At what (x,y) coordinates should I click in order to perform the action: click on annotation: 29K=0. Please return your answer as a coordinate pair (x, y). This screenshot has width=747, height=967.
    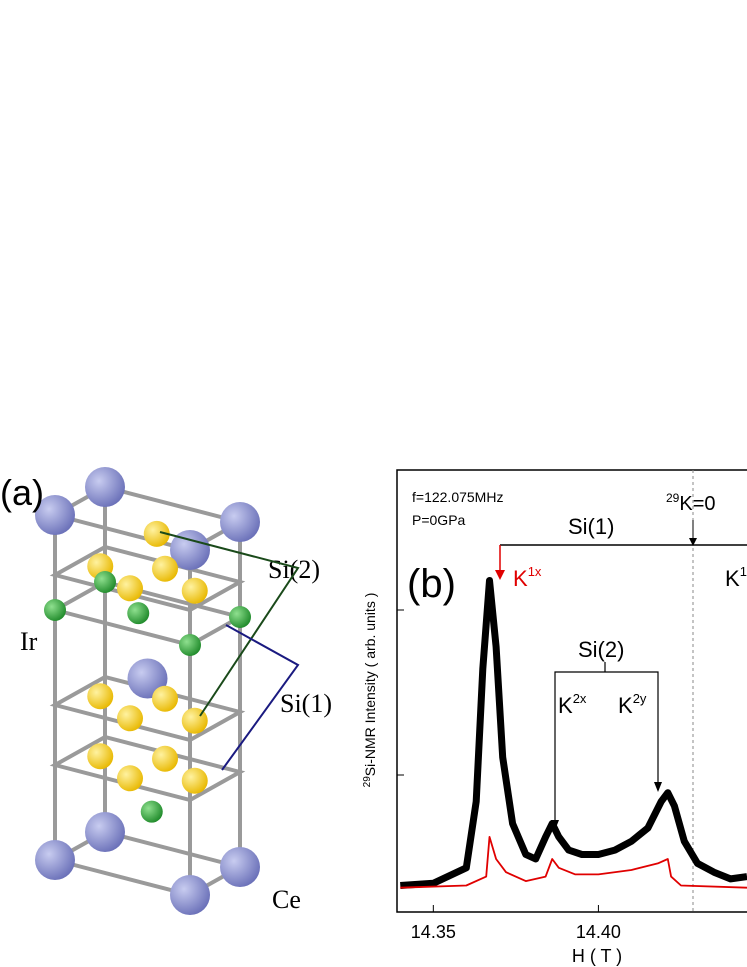
    Looking at the image, I should click on (691, 503).